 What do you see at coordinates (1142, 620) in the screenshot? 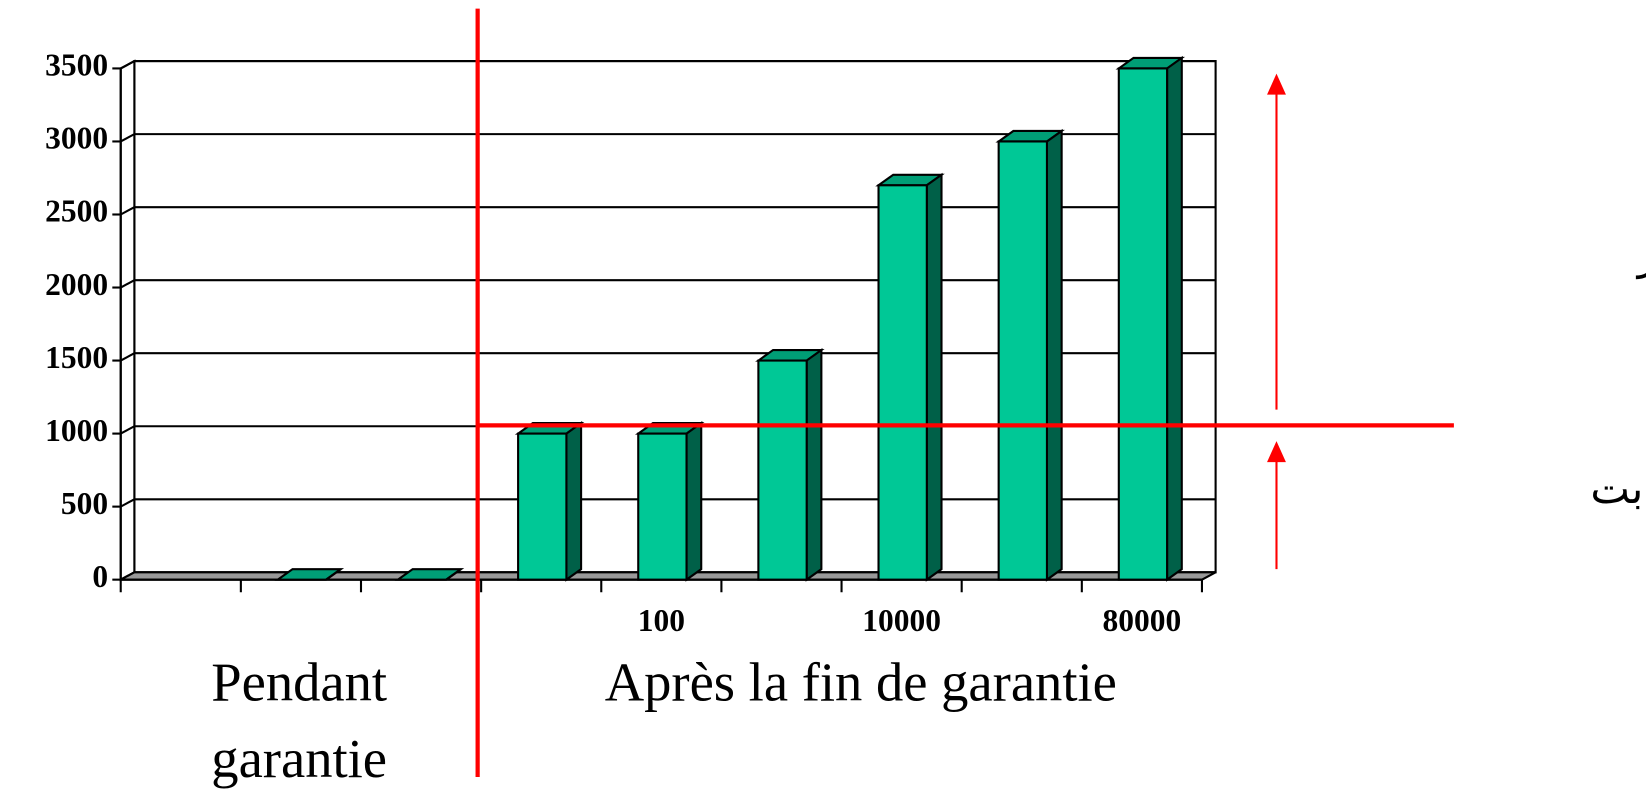
I see `x-tick-label: 80000` at bounding box center [1142, 620].